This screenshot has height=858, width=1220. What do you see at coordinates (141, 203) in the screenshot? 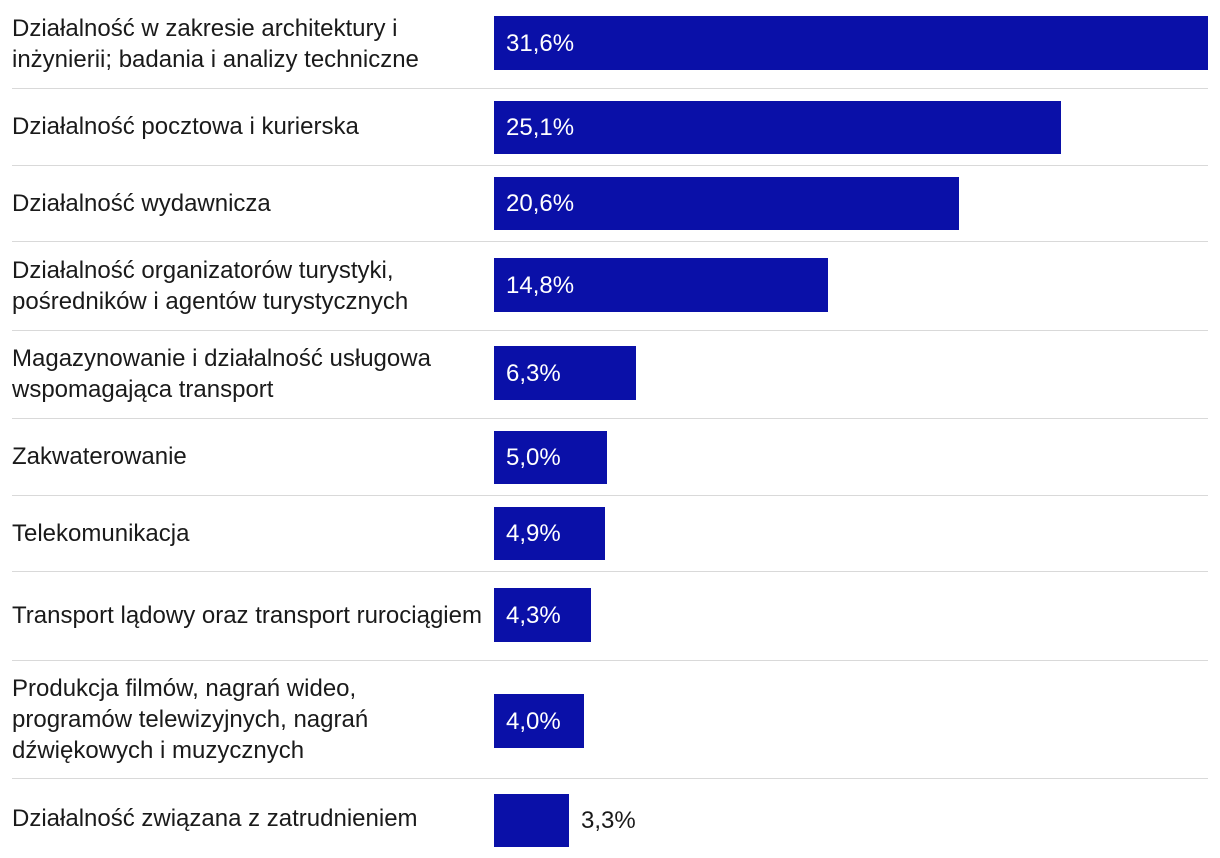
I see `category-label: Działalność wydawnicza` at bounding box center [141, 203].